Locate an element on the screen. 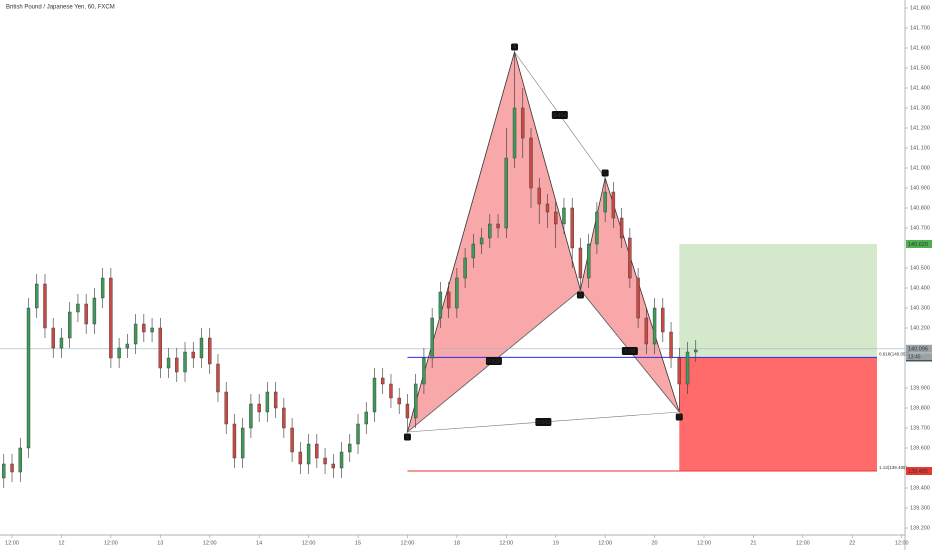 The image size is (932, 550). x-tick-label: 12 is located at coordinates (61, 543).